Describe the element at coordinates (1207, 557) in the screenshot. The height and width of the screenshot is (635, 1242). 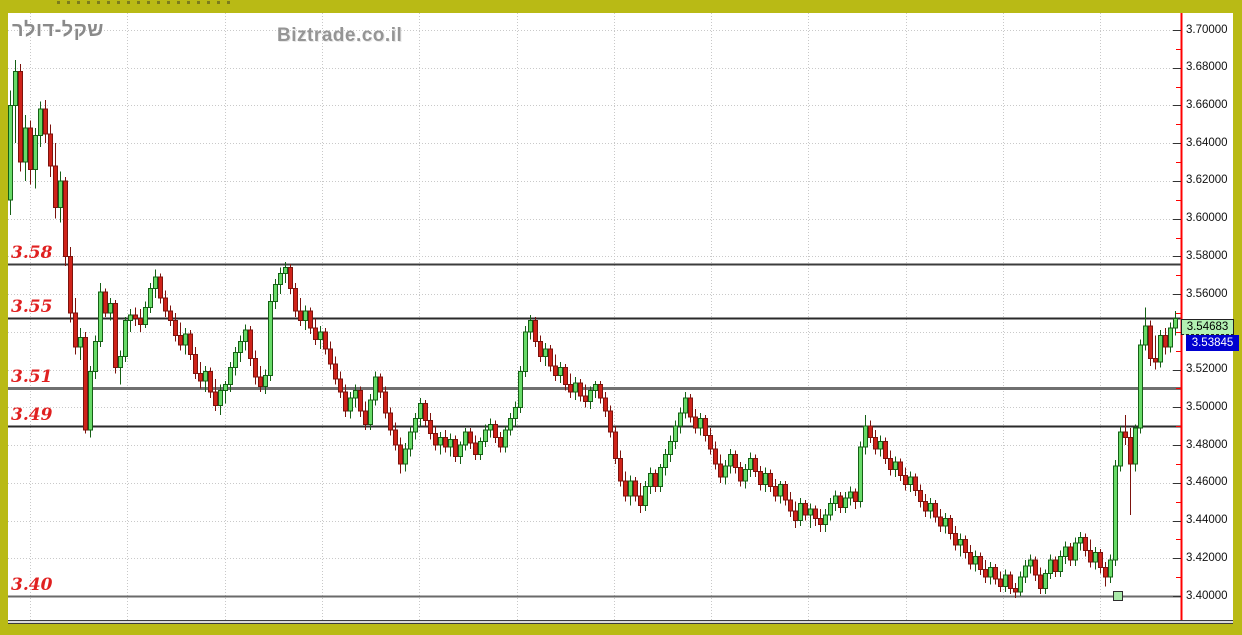
I see `axis-tick-label: 3.42000` at that location.